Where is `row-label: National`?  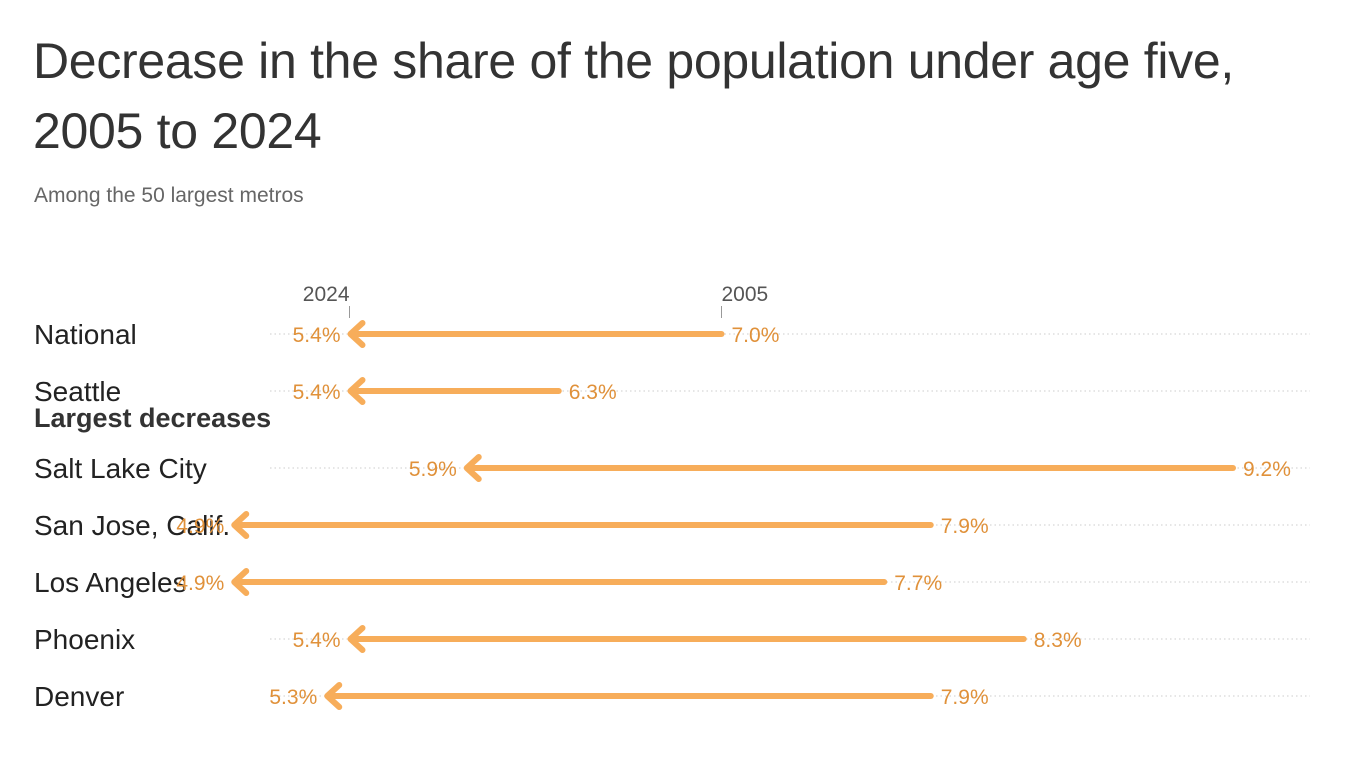
row-label: National is located at coordinates (85, 334).